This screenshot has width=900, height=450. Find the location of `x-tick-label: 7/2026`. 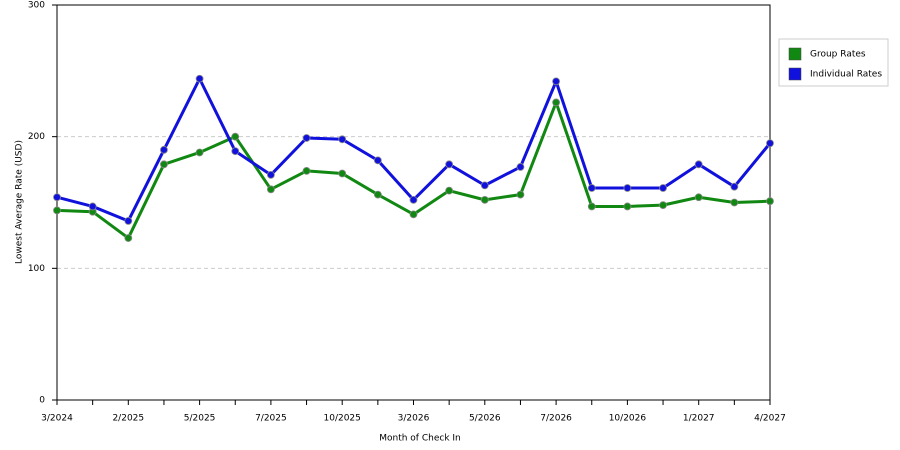

x-tick-label: 7/2026 is located at coordinates (556, 419).